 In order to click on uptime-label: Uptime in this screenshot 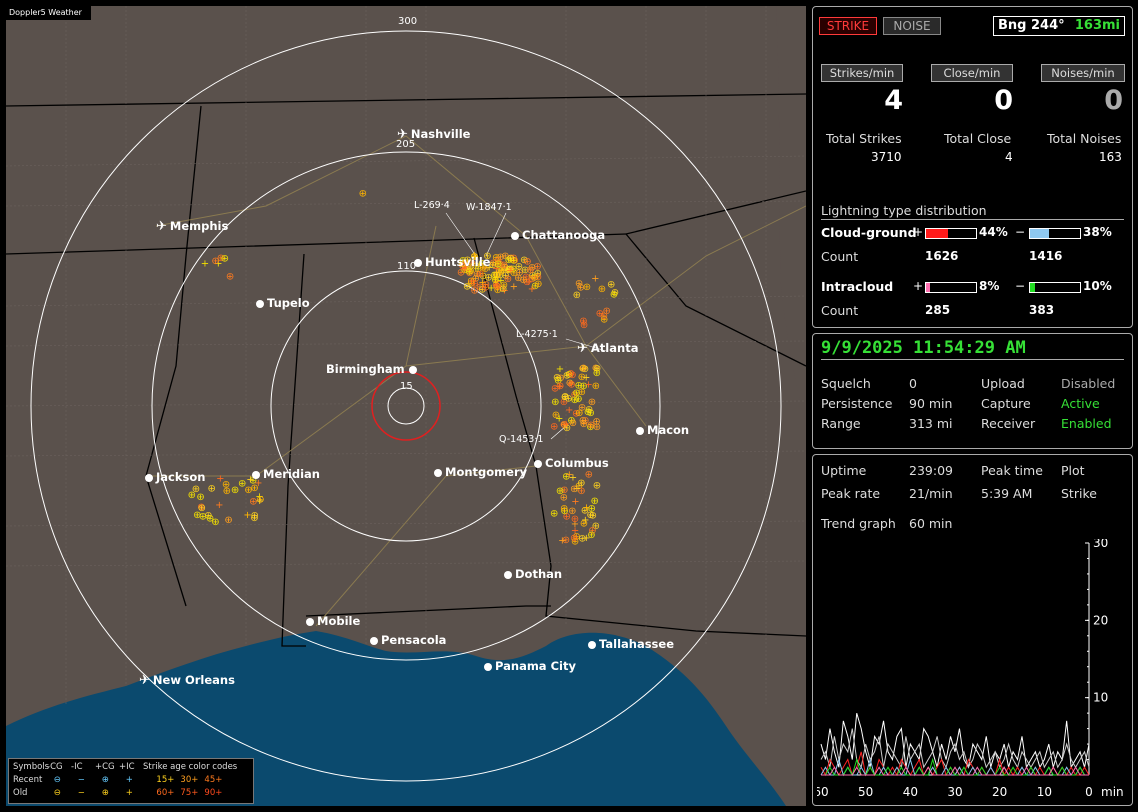, I will do `click(844, 470)`.